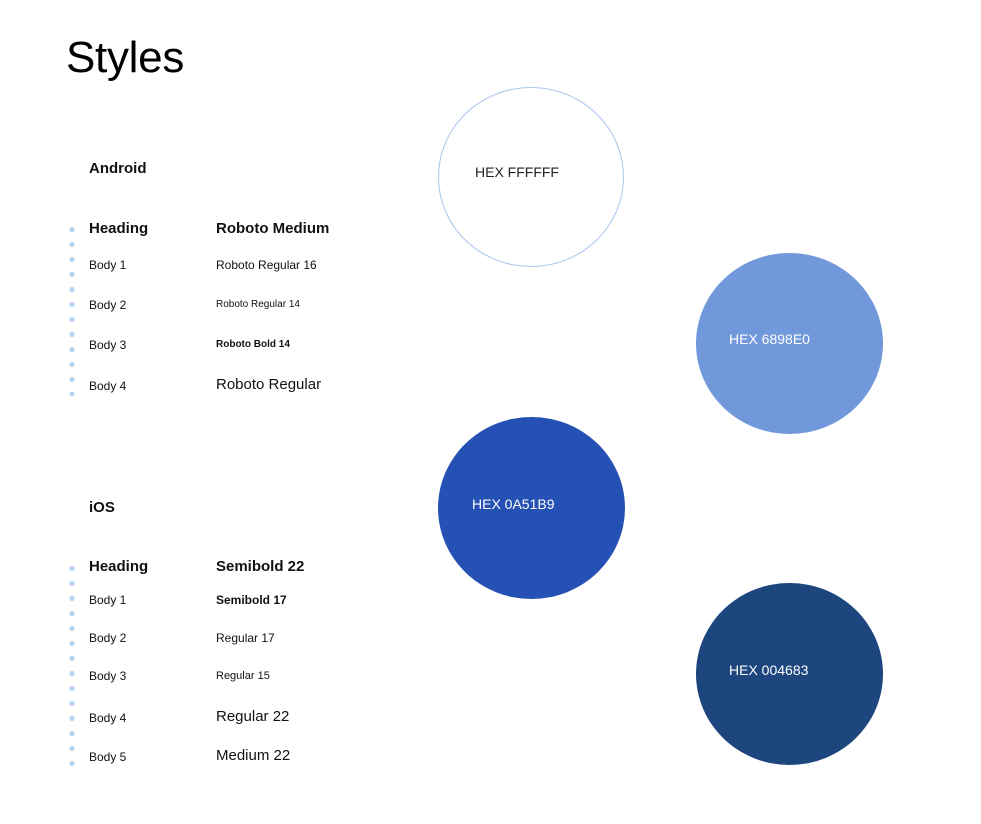 This screenshot has height=824, width=981. I want to click on ios-row-body3-name: Body 3, so click(108, 676).